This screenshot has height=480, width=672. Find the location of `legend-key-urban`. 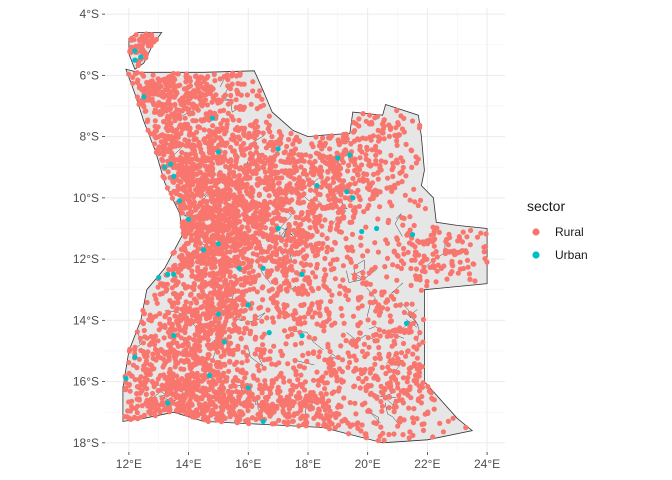

legend-key-urban is located at coordinates (536, 255).